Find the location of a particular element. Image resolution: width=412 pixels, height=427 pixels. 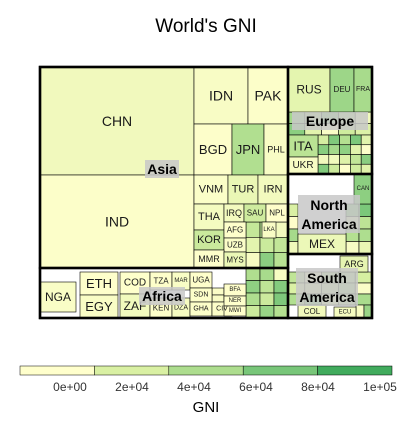

country-label-sau: SAU is located at coordinates (255, 213).